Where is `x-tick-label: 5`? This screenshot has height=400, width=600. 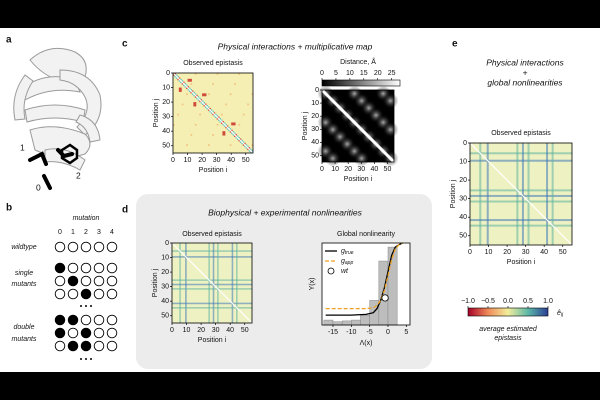 x-tick-label: 5 is located at coordinates (406, 332).